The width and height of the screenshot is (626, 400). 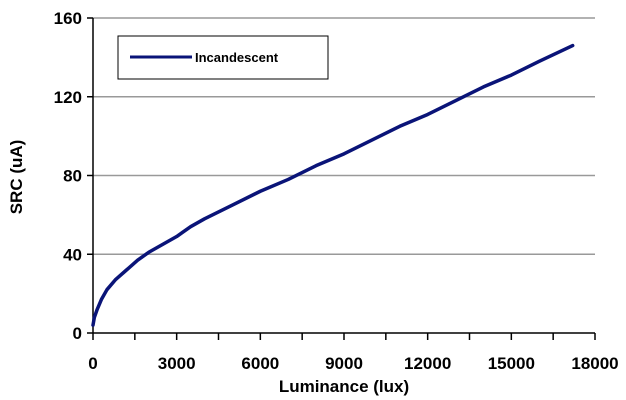 I want to click on legend: Incandescent, so click(x=223, y=57).